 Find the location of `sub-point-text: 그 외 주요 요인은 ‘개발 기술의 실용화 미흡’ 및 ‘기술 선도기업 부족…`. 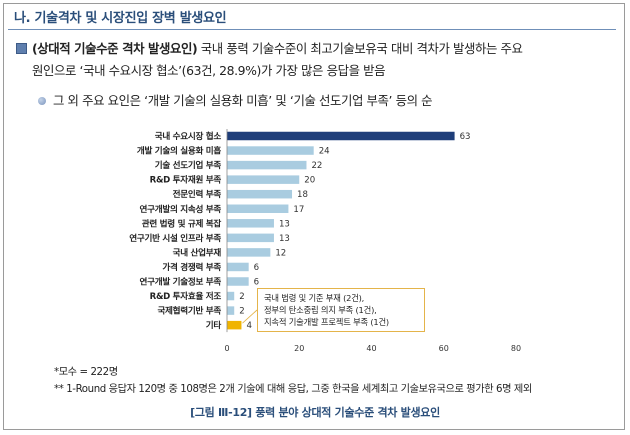

sub-point-text: 그 외 주요 요인은 ‘개발 기술의 실용화 미흡’ 및 ‘기술 선도기업 부족… is located at coordinates (243, 100).